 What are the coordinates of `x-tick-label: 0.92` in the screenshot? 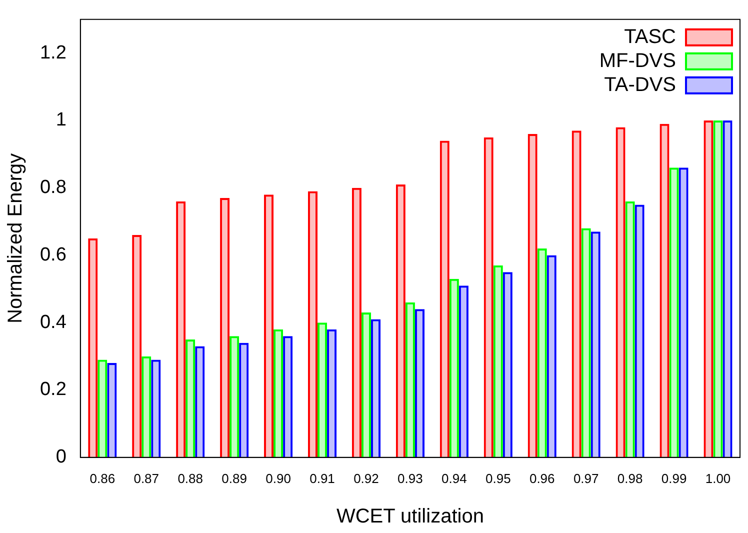 It's located at (366, 478).